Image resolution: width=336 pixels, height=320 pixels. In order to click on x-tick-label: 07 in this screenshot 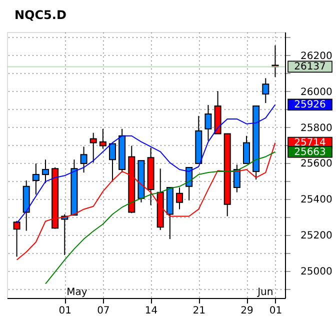, I will do `click(103, 311)`.